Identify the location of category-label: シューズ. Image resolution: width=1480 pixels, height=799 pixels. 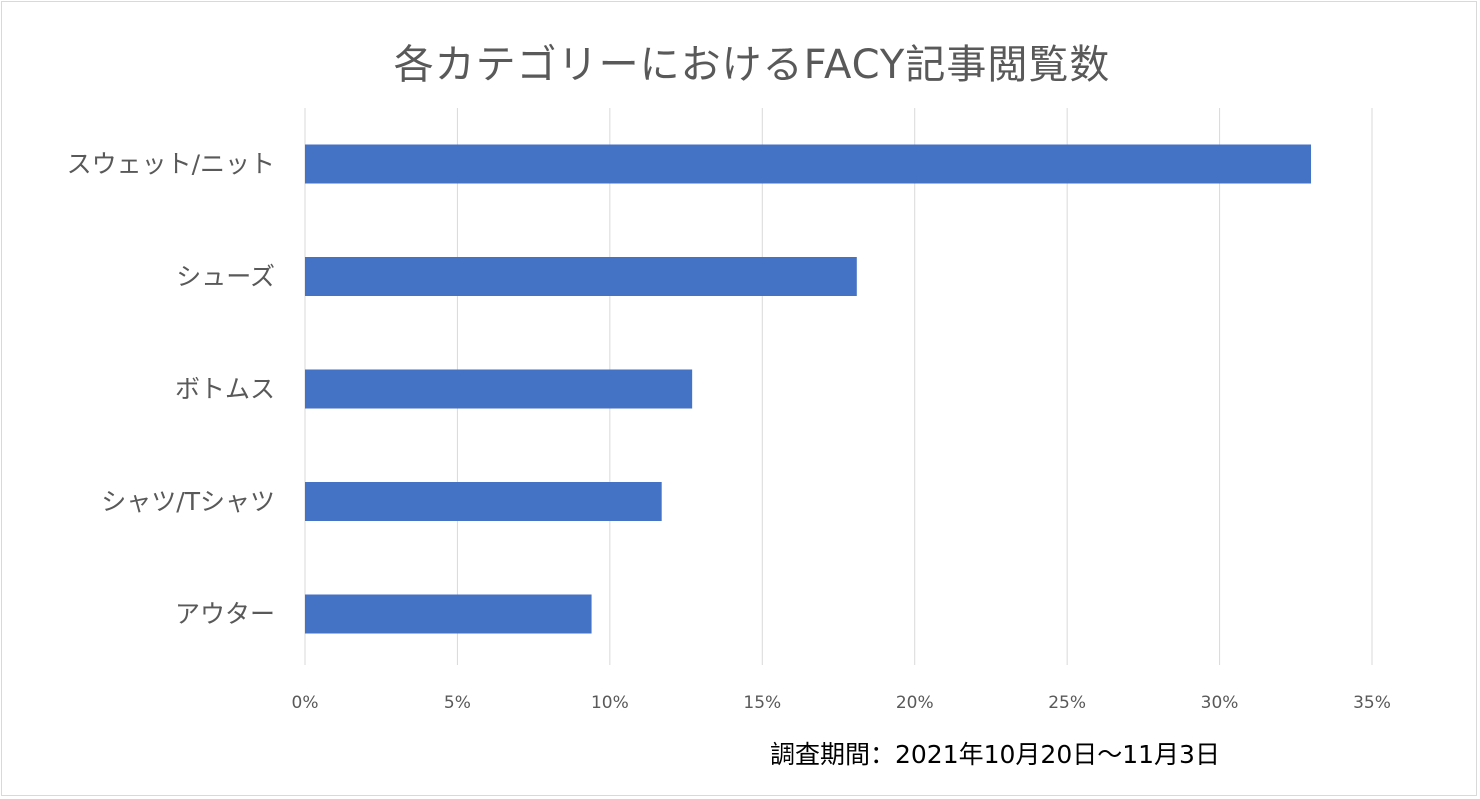
(225, 276).